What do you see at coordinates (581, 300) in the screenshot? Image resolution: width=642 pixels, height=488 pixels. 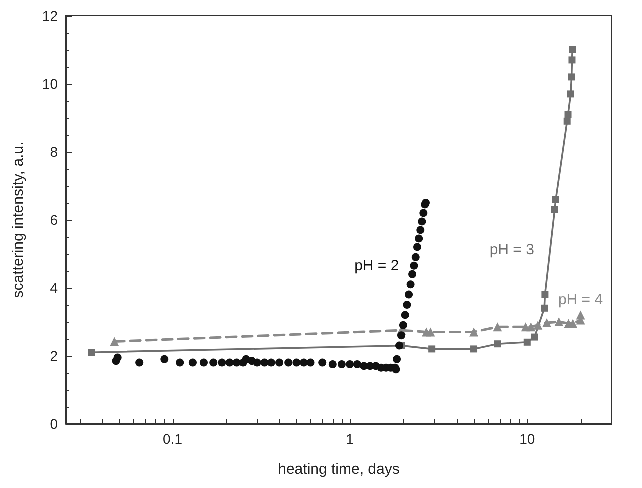 I see `series-label: pH = 4` at bounding box center [581, 300].